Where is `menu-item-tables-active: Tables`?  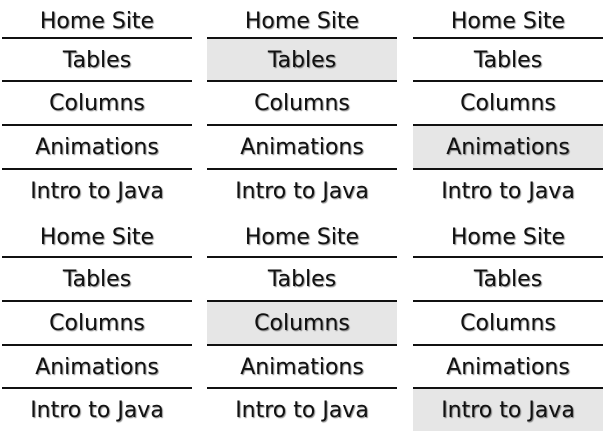
menu-item-tables-active: Tables is located at coordinates (302, 60).